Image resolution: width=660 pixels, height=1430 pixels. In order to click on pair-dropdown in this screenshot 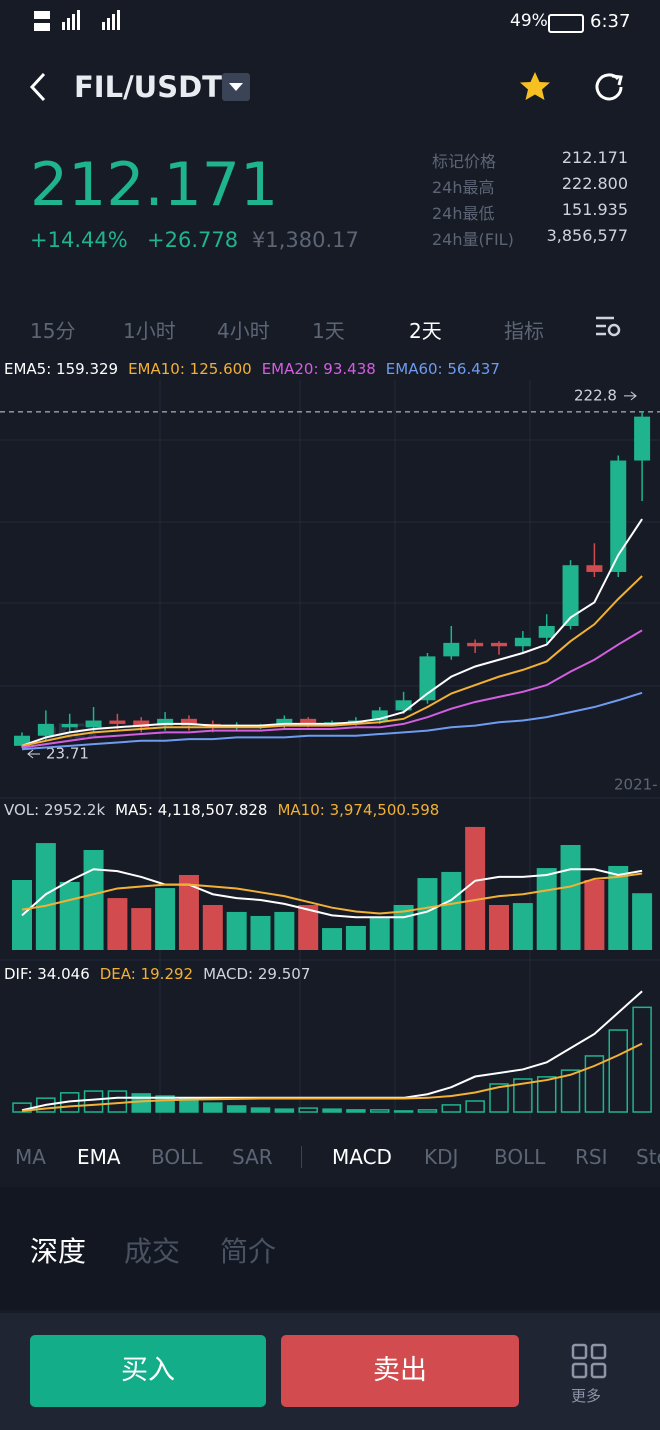, I will do `click(236, 87)`.